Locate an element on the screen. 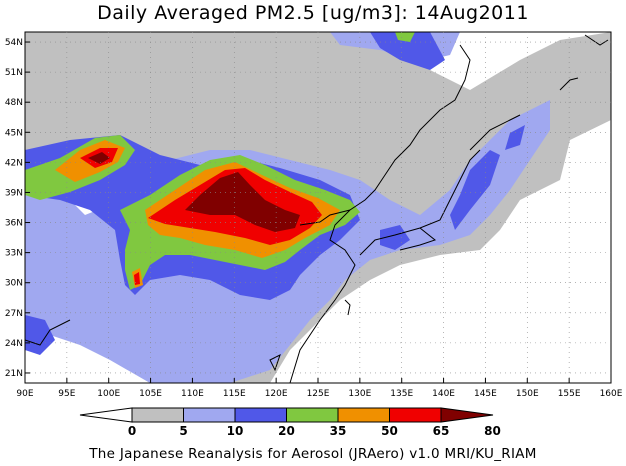 The height and width of the screenshot is (466, 626). lon-tick-label: 110E is located at coordinates (192, 394).